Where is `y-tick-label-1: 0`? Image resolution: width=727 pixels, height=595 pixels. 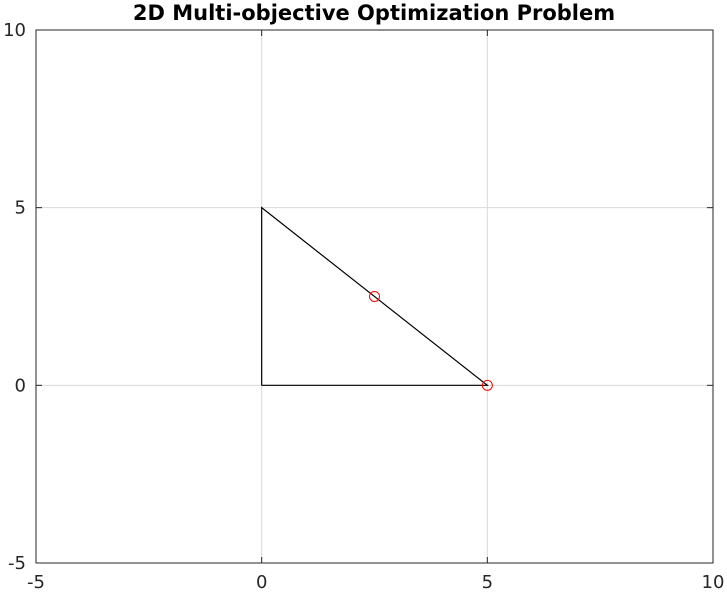 y-tick-label-1: 0 is located at coordinates (20, 385).